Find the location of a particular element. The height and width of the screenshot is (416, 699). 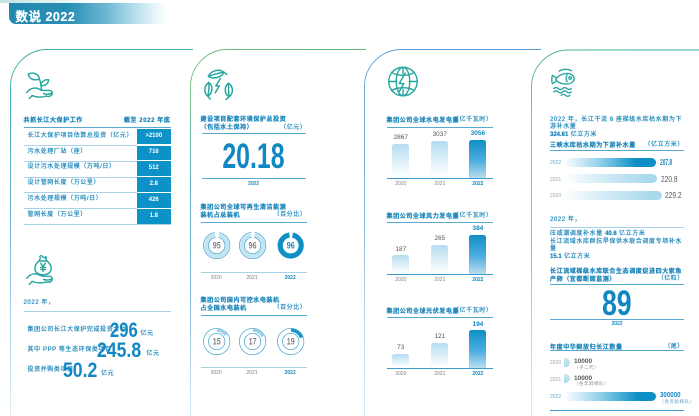

svg-text: 19 is located at coordinates (290, 342).